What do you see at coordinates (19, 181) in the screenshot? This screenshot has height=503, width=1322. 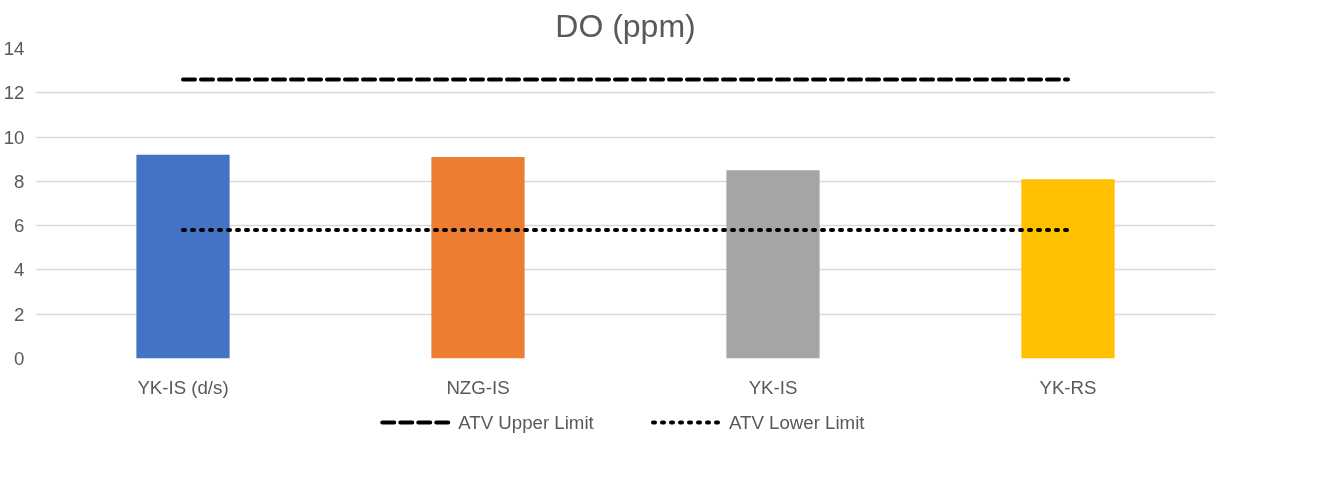 I see `y-tick-label: 8` at bounding box center [19, 181].